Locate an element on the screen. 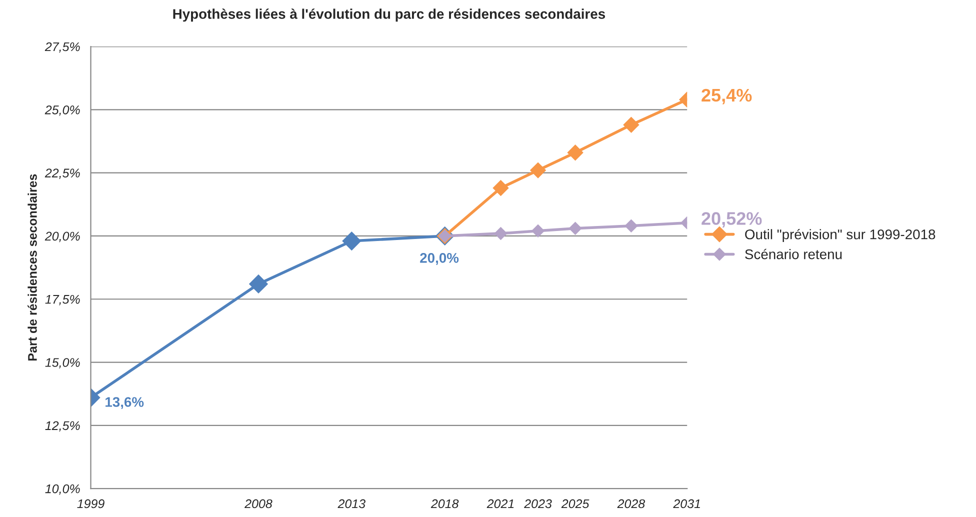 The height and width of the screenshot is (517, 976). y-tick-label: 25,0% is located at coordinates (62, 110).